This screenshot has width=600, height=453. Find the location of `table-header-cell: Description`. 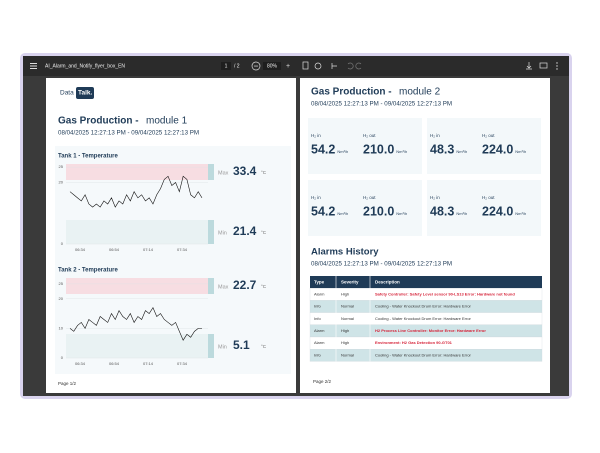

table-header-cell: Description is located at coordinates (387, 281).